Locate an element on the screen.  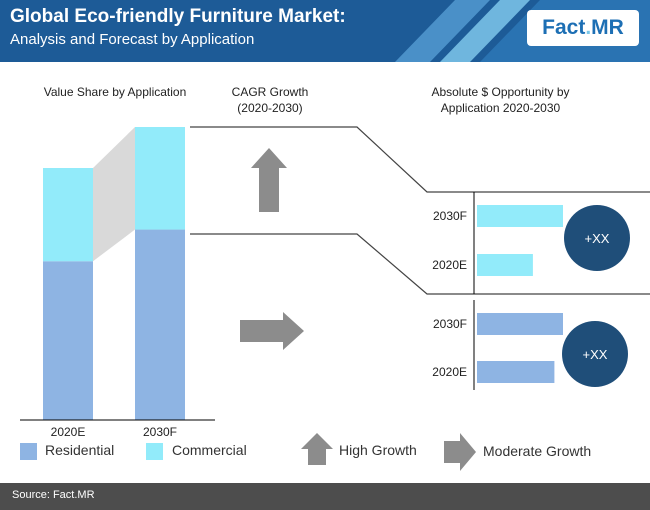
legend-right-arrow-icon is located at coordinates (460, 452).